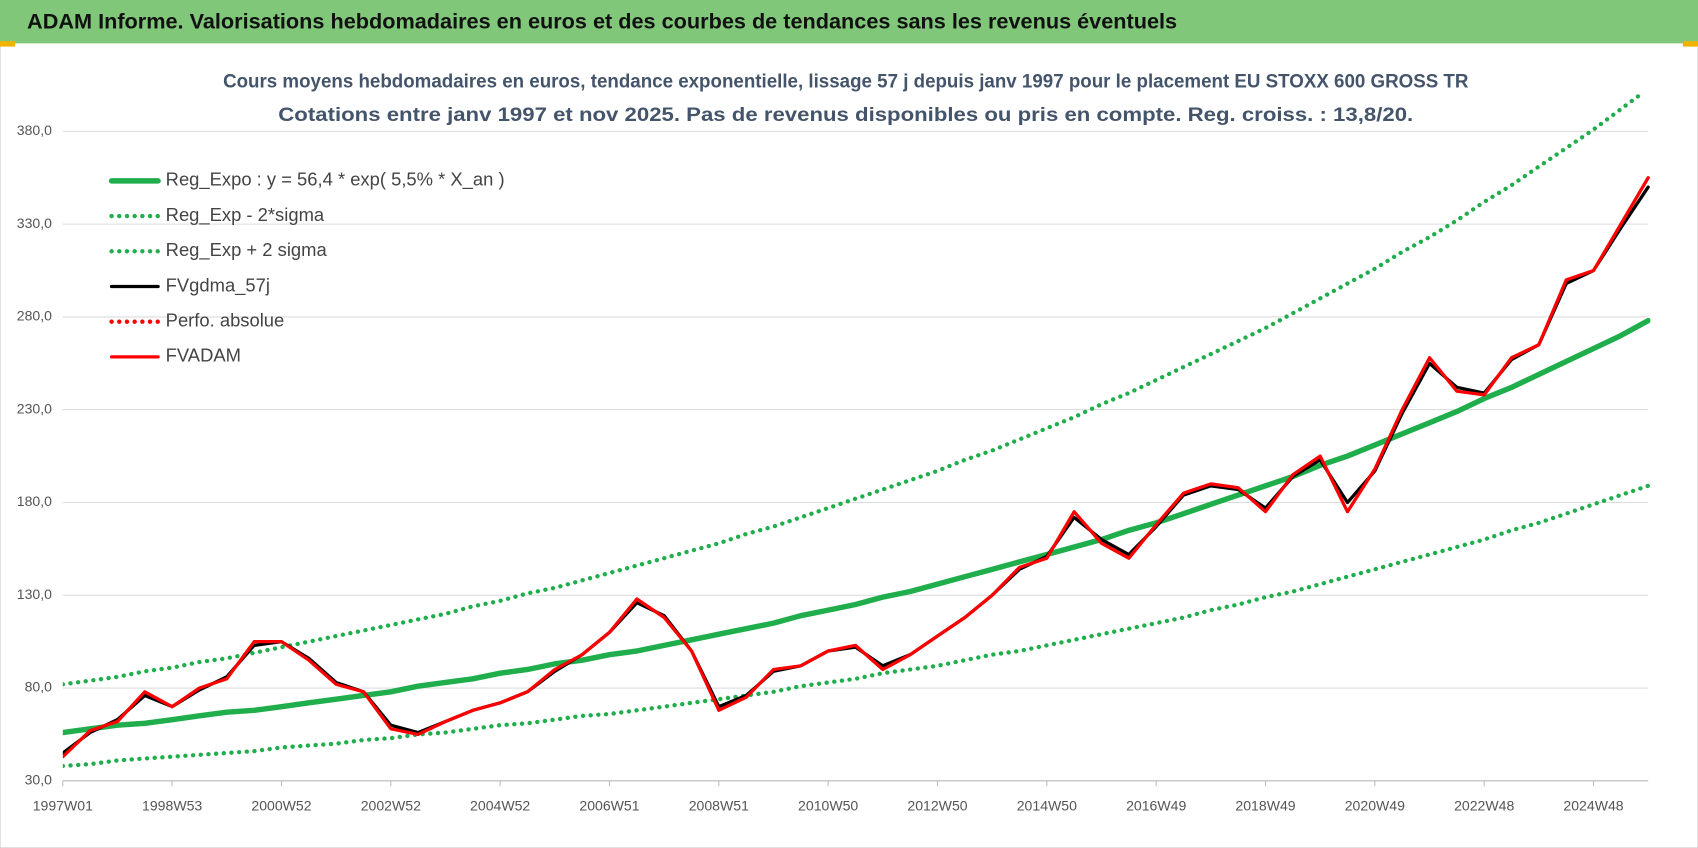 This screenshot has height=848, width=1698. I want to click on y-tick-label: 380,0, so click(34, 130).